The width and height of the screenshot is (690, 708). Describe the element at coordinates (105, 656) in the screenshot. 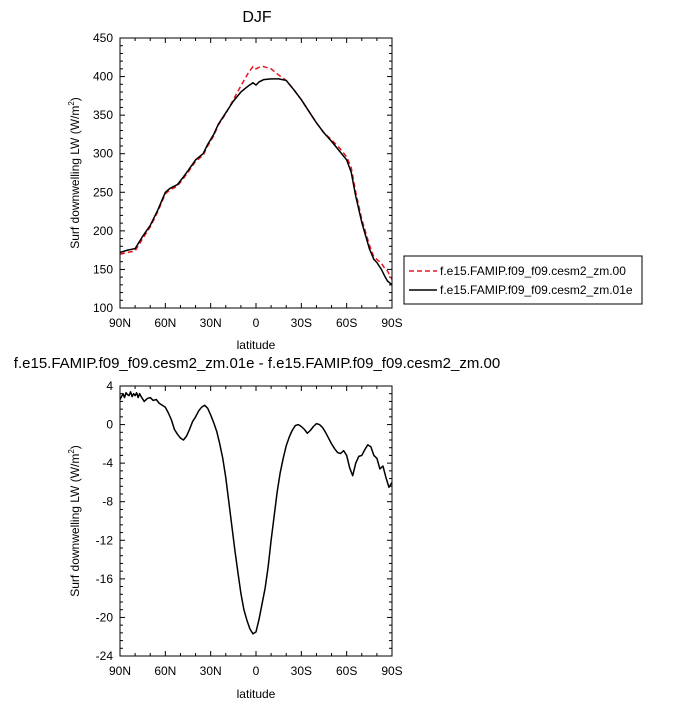

I see `bottom-y-tick-label: -24` at that location.